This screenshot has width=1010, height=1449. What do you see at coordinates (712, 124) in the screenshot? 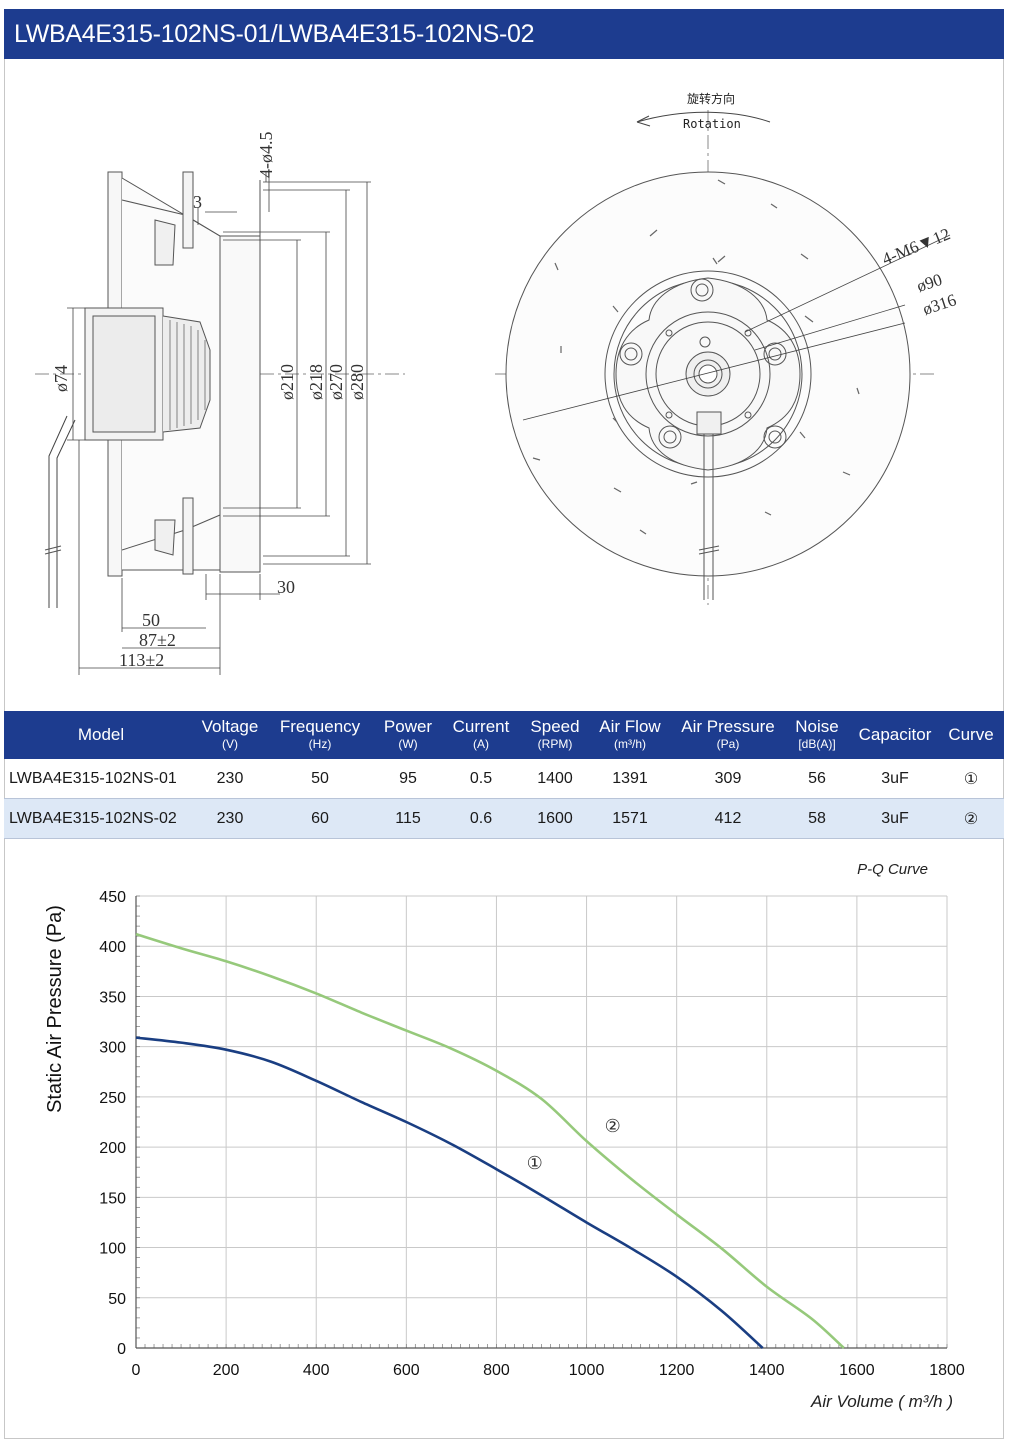
I see `rotation-label-en: Rotation` at bounding box center [712, 124].